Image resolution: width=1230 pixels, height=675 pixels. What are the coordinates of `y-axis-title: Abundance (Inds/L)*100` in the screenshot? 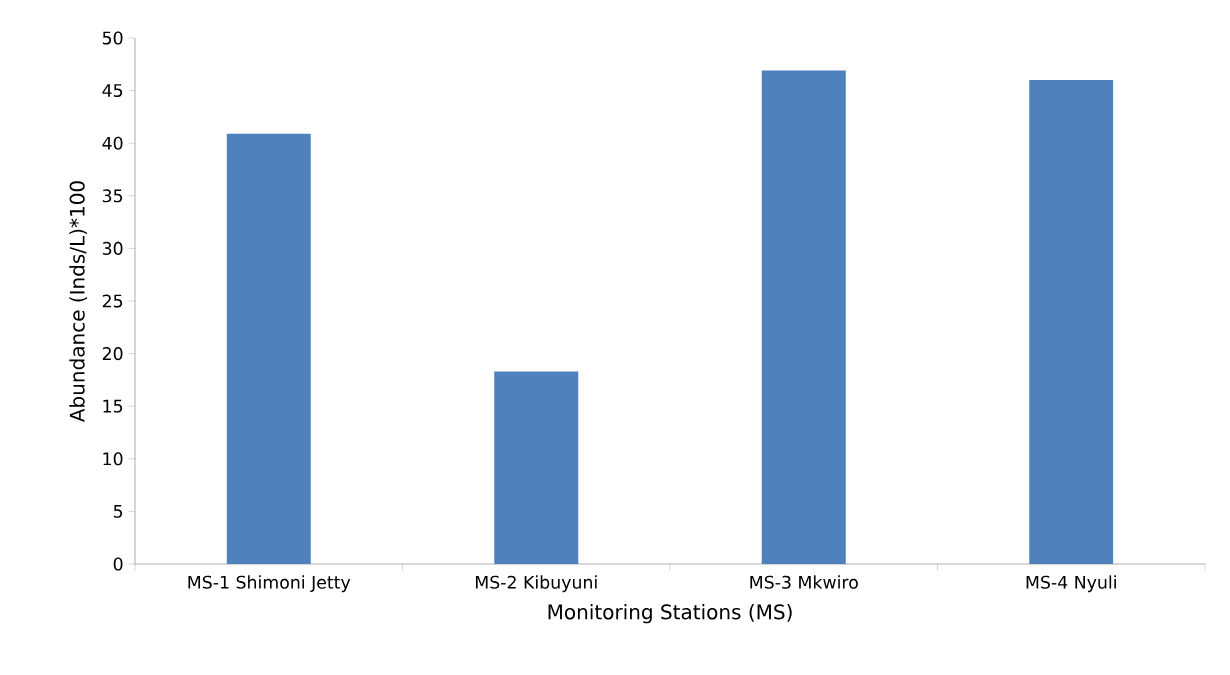 It's located at (78, 302).